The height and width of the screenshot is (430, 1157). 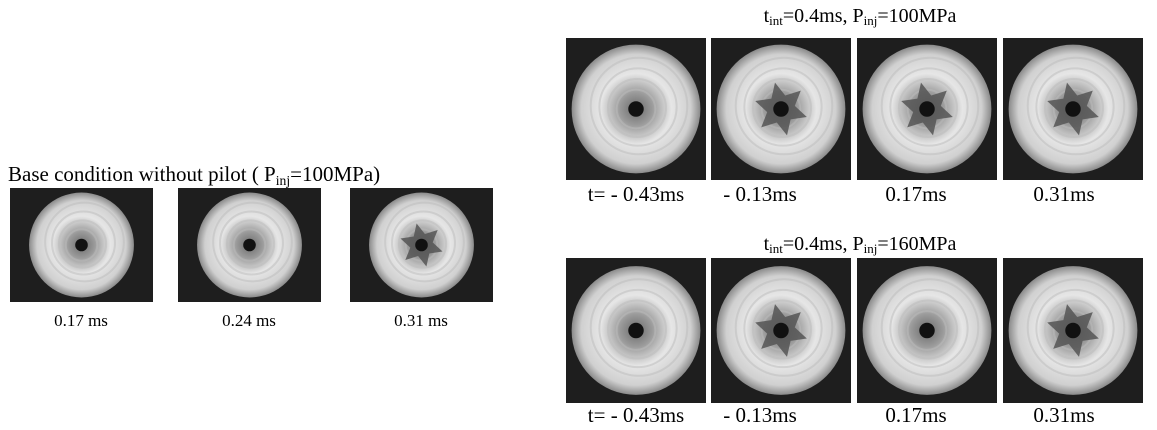 What do you see at coordinates (916, 244) in the screenshot?
I see `title-text: =160MPa` at bounding box center [916, 244].